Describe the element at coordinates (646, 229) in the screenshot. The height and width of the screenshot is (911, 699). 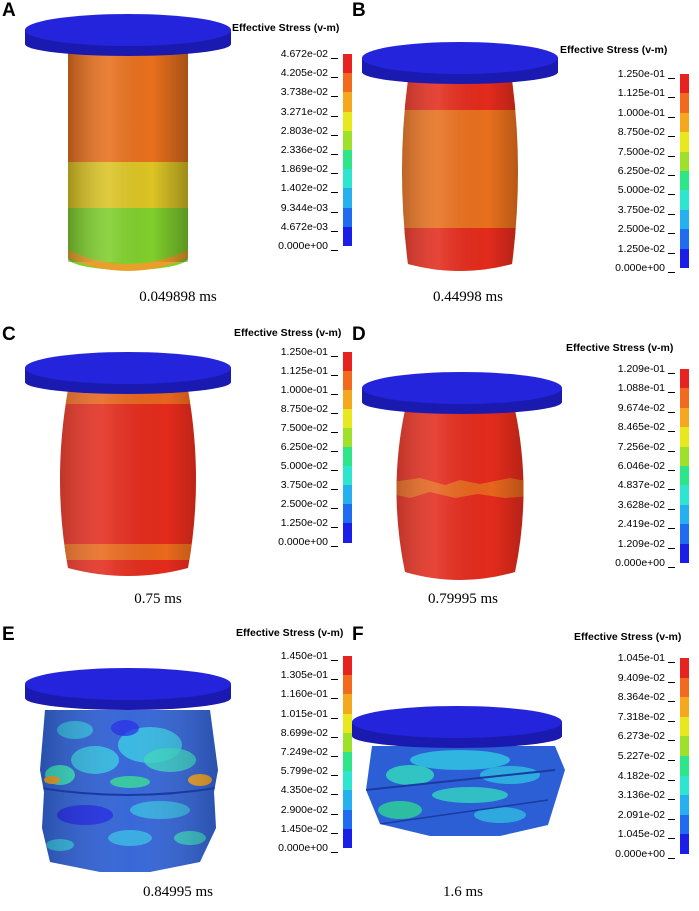
I see `legend-tick-label: 2.500e-02` at that location.